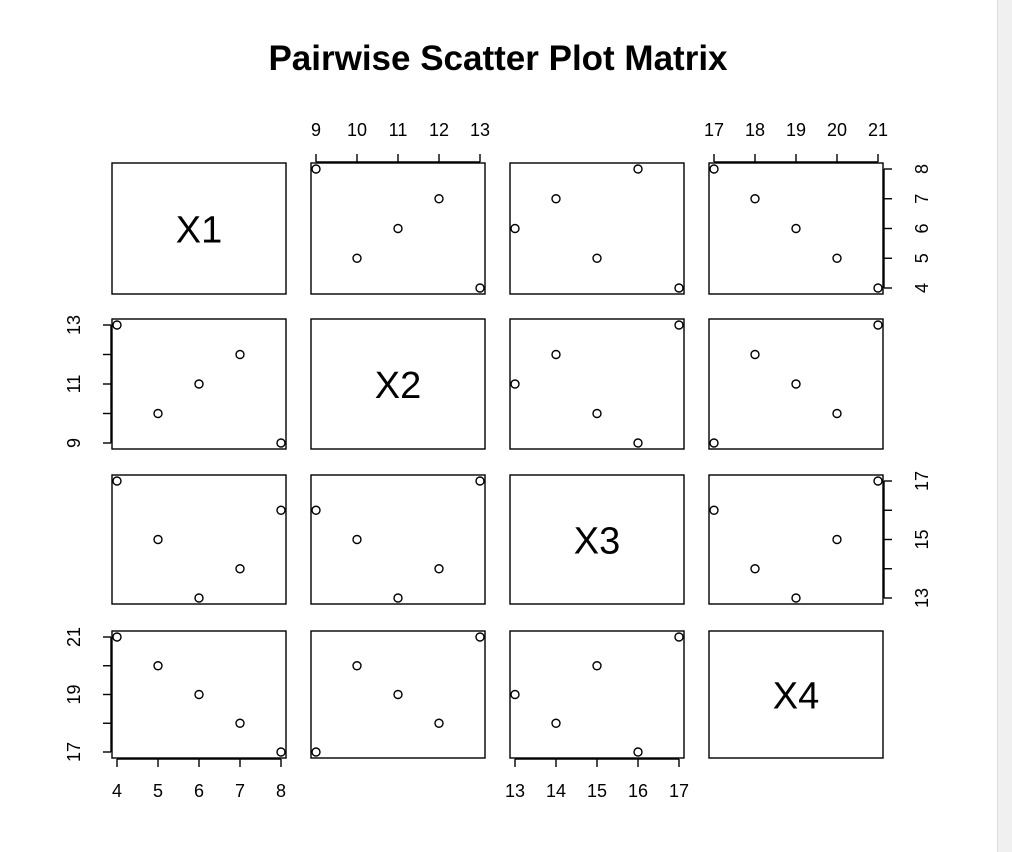 This screenshot has width=1012, height=852. Describe the element at coordinates (74, 325) in the screenshot. I see `y-tick-label-x2: 13` at that location.